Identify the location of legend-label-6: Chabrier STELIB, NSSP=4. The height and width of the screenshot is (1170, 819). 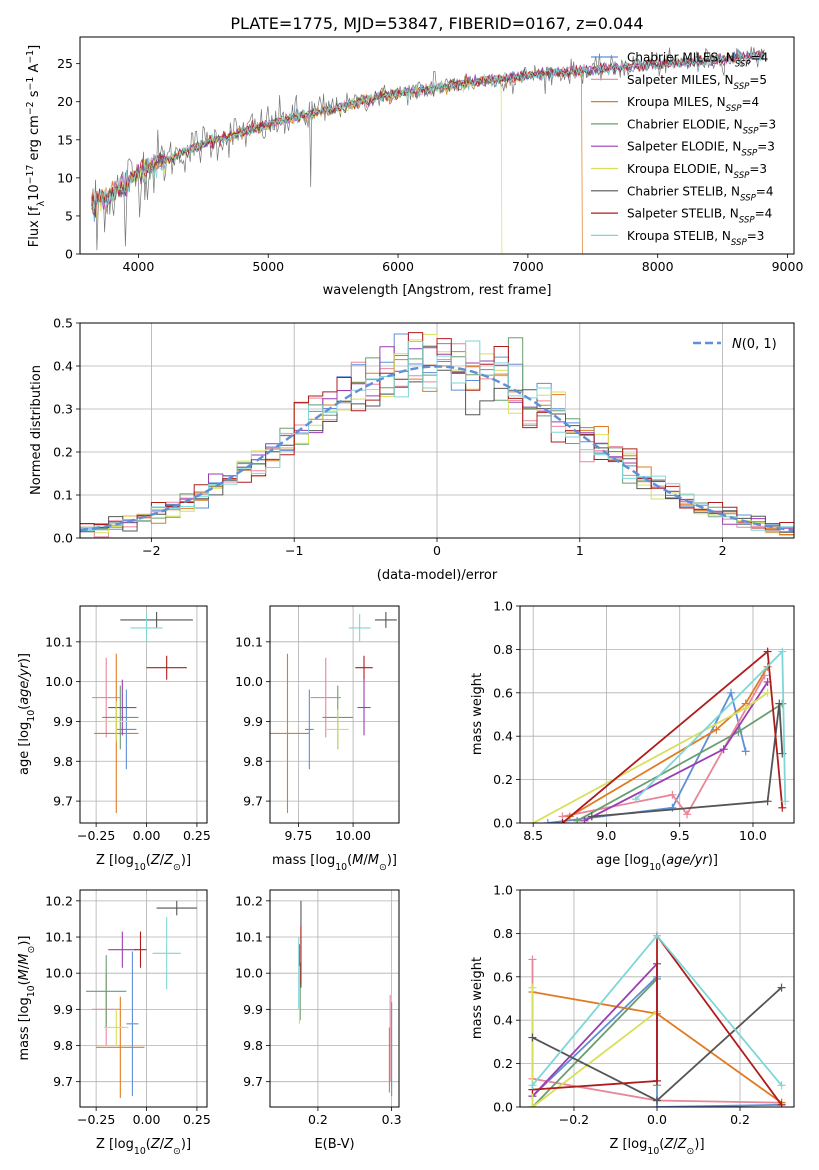
(700, 193).